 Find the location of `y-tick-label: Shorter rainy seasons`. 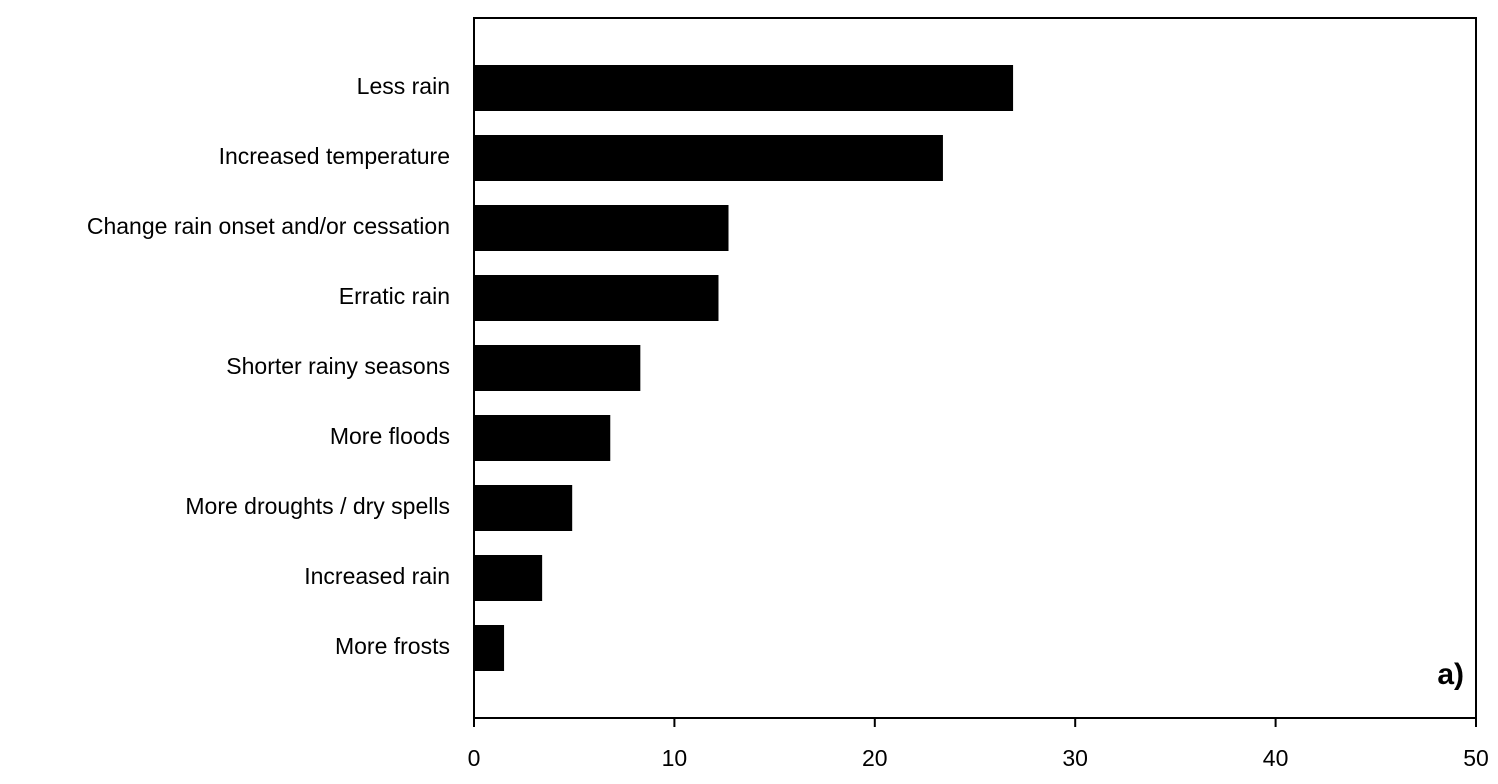

y-tick-label: Shorter rainy seasons is located at coordinates (338, 366).